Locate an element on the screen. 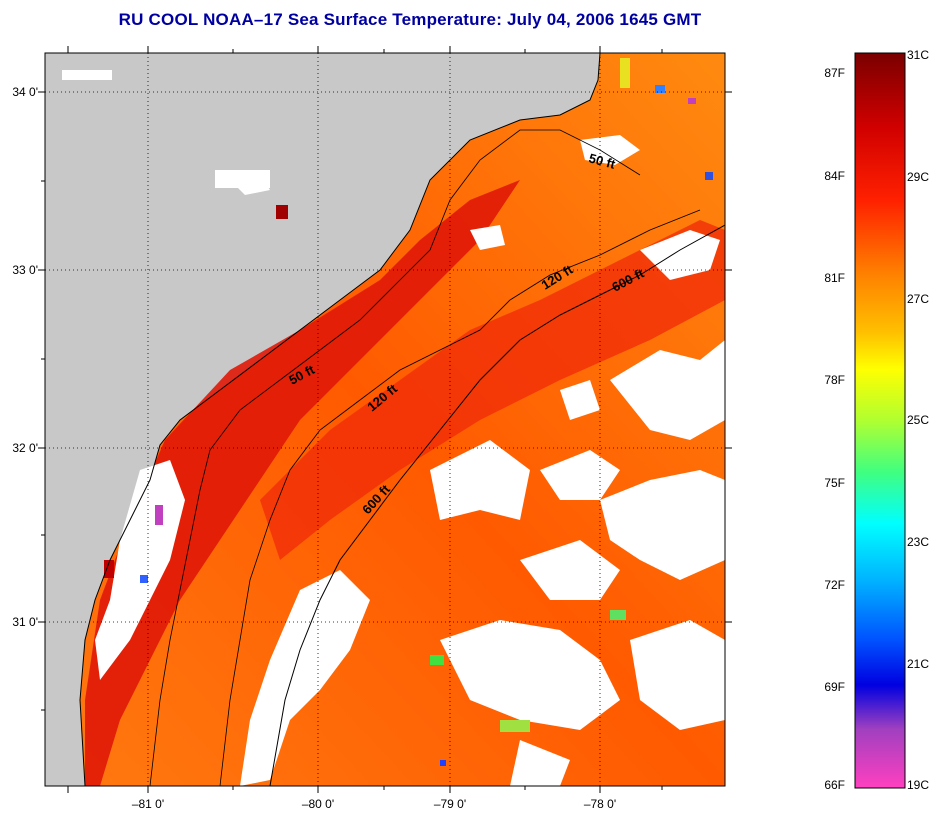  cb-f-69: 69F is located at coordinates (834, 687).